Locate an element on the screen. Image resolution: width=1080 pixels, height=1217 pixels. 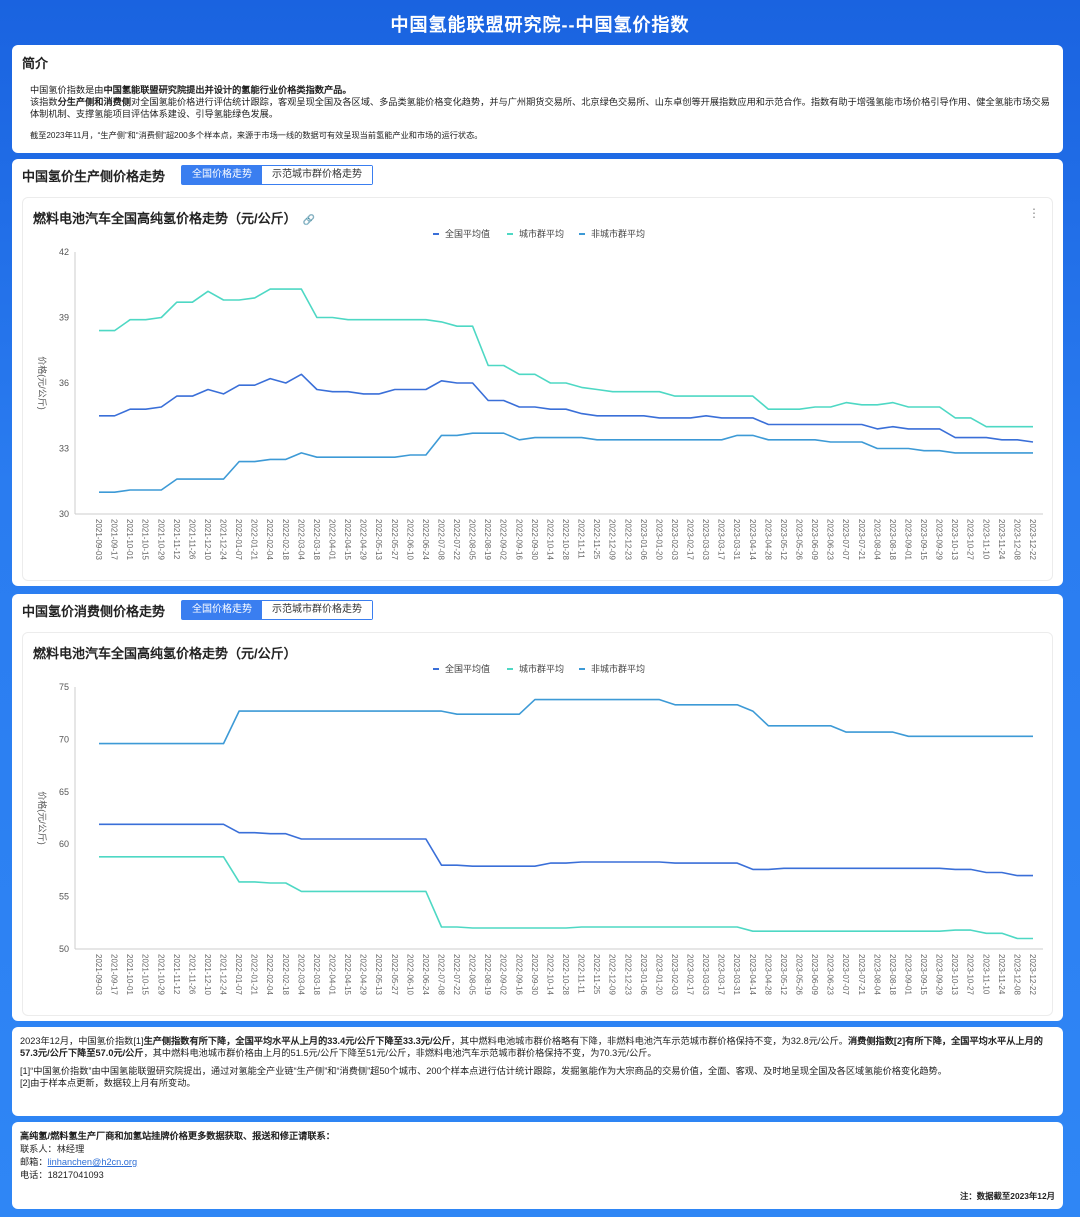
contact-phone-label: 电话： is located at coordinates (34, 1175).